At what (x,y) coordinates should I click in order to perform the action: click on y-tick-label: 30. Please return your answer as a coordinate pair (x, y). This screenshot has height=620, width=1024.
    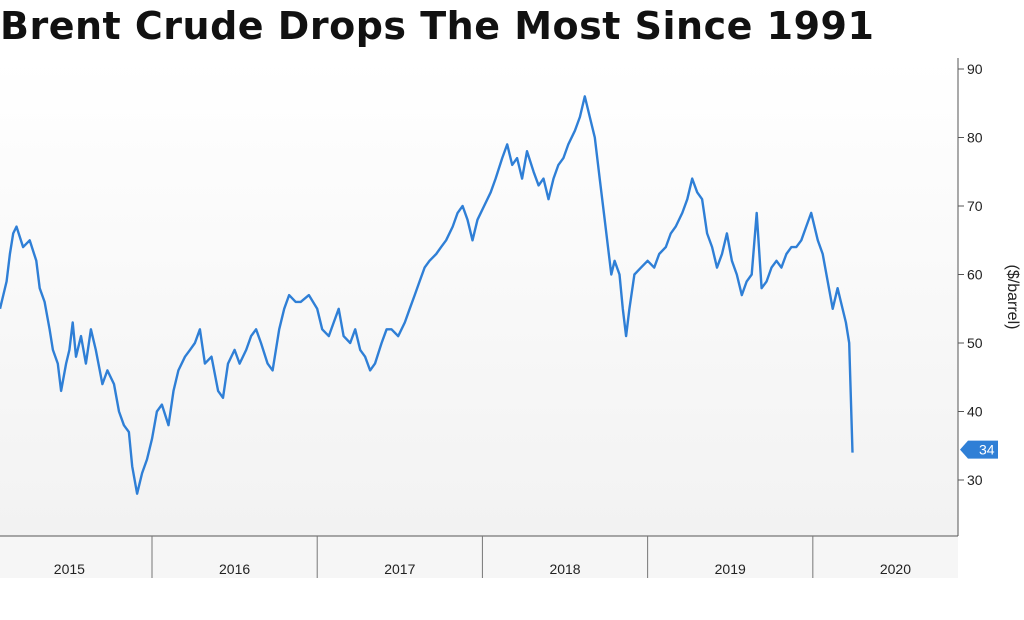
    Looking at the image, I should click on (975, 480).